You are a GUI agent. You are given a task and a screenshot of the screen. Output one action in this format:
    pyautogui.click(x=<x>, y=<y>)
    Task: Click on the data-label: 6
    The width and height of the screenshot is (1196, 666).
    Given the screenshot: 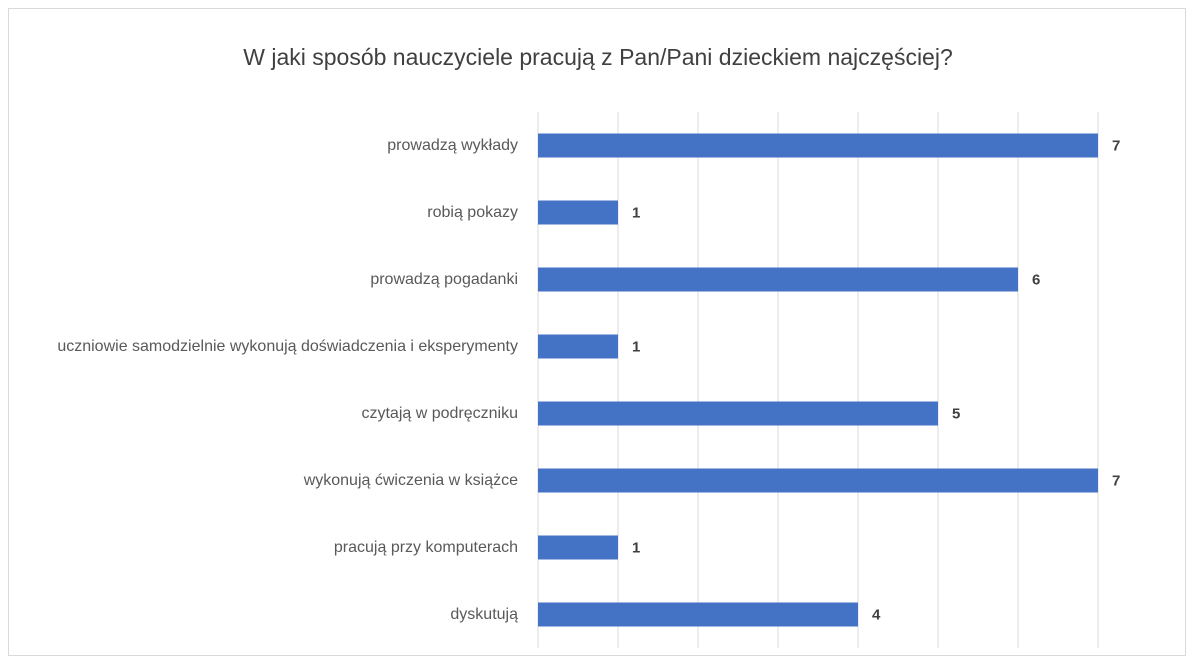 What is the action you would take?
    pyautogui.click(x=1036, y=279)
    